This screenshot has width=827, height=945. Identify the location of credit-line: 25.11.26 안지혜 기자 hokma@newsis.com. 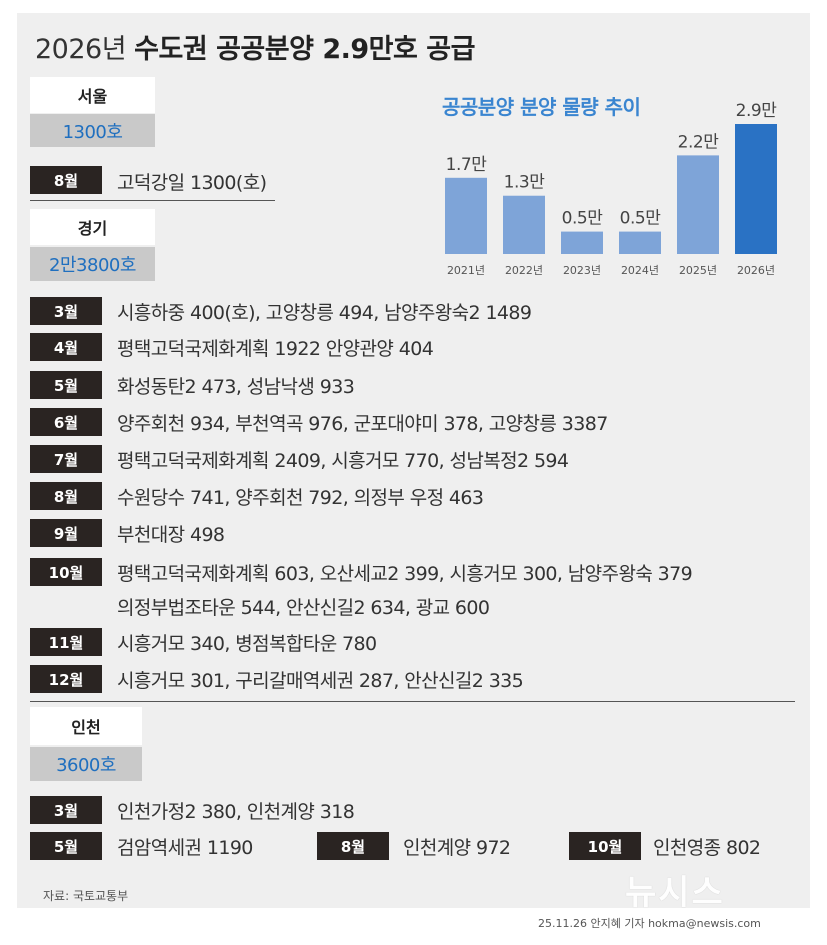
(649, 923).